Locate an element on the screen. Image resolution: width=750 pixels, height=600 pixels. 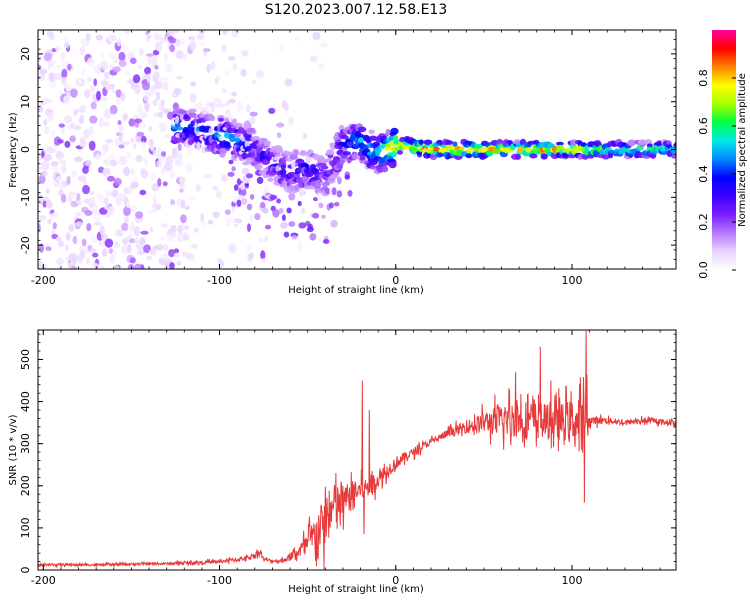
y-tick-label: 500 is located at coordinates (25, 359).